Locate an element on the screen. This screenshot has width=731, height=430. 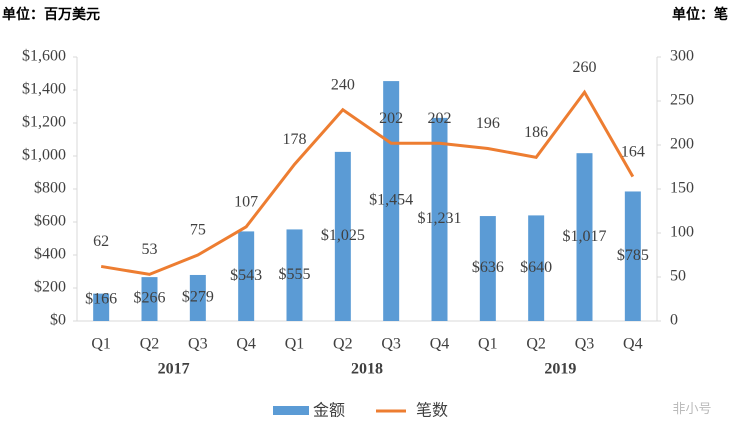
bar-value-label: $1,454 is located at coordinates (391, 200).